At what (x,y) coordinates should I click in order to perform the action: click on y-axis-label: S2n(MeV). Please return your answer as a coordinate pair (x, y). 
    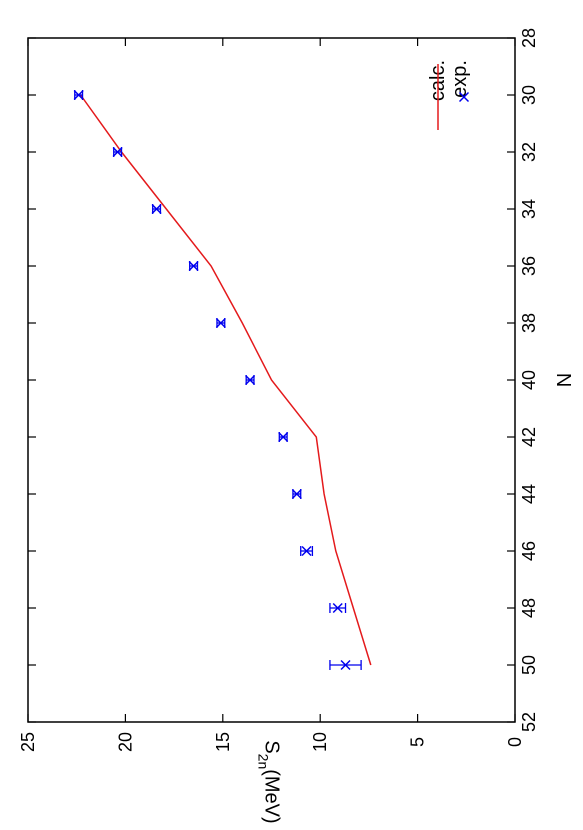
    Looking at the image, I should click on (269, 781).